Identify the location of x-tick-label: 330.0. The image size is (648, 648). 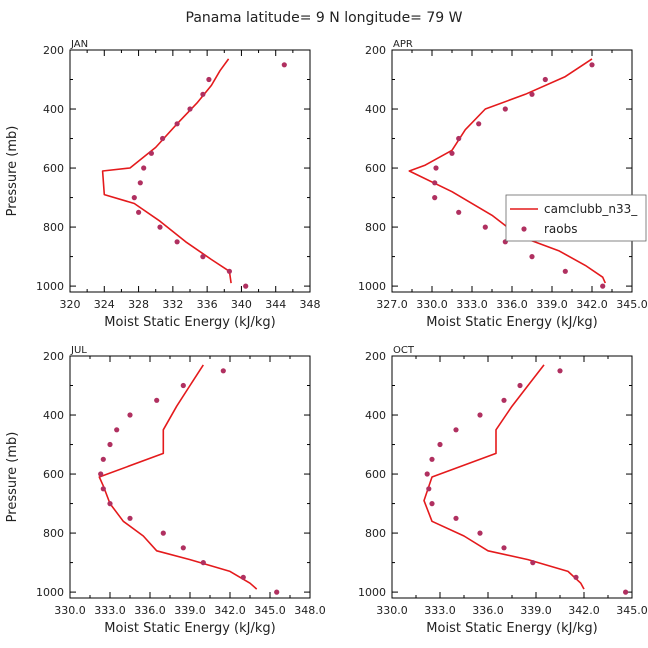
(432, 304).